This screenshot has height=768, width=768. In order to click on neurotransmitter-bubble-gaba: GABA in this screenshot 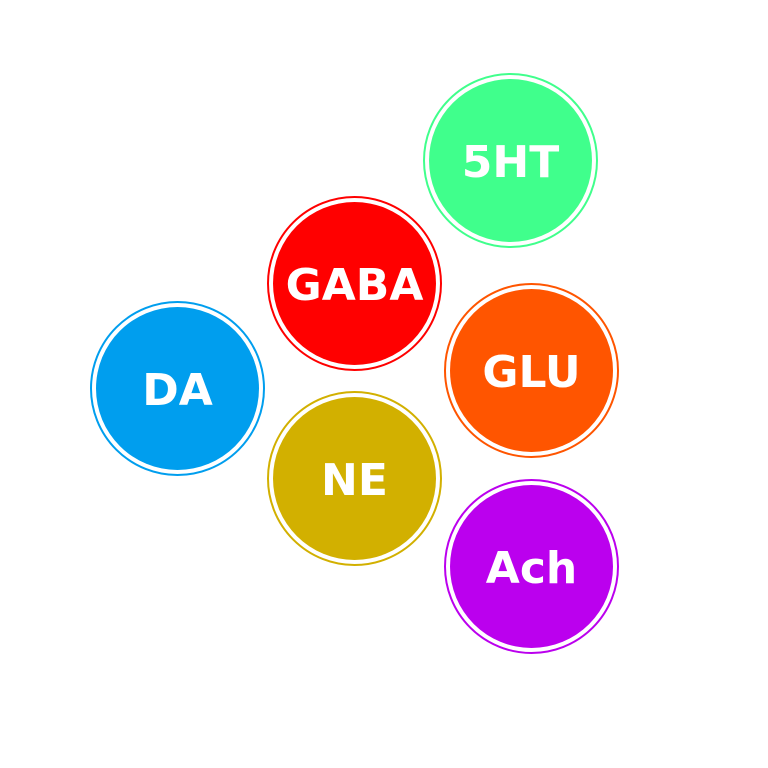, I will do `click(354, 283)`.